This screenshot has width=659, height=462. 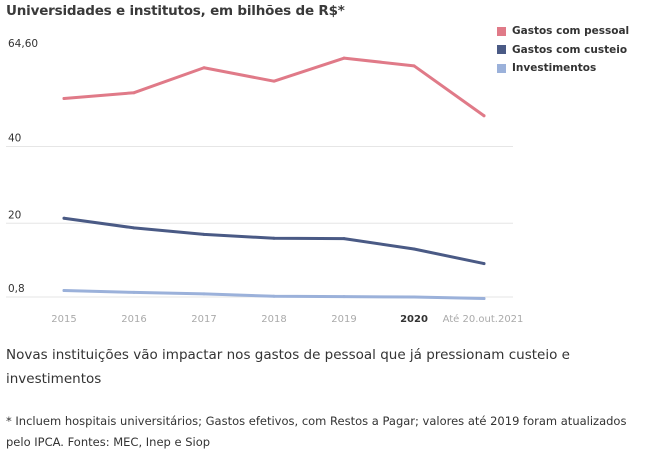 What do you see at coordinates (414, 319) in the screenshot?
I see `x-tick-label: 2020` at bounding box center [414, 319].